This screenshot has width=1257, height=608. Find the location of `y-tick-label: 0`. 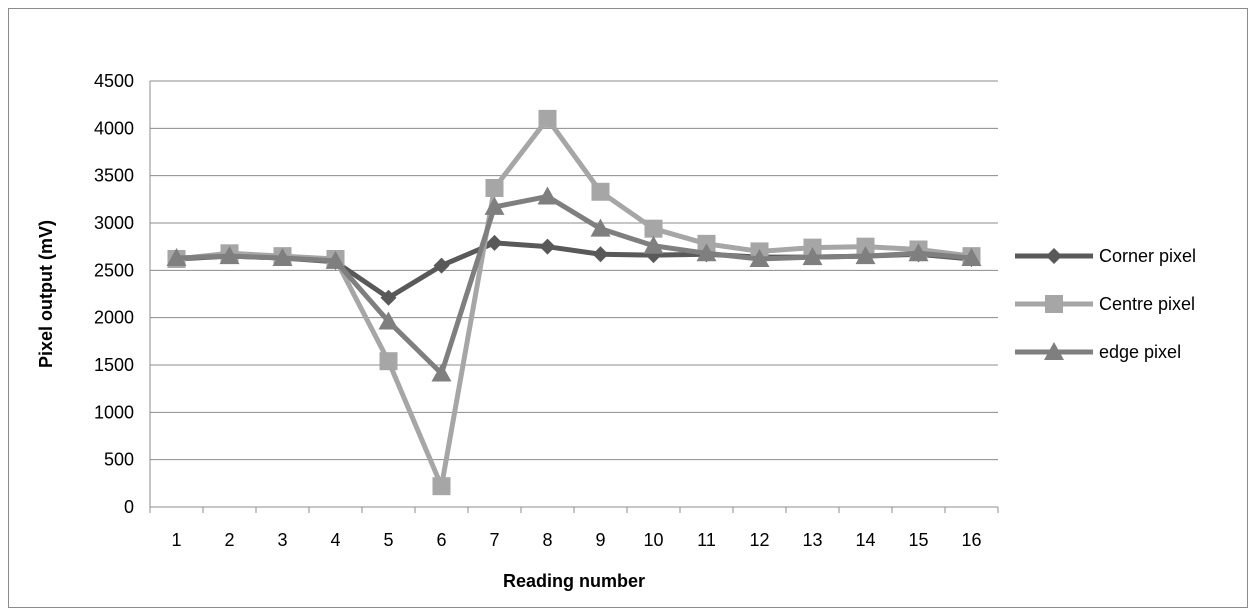

y-tick-label: 0 is located at coordinates (129, 507).